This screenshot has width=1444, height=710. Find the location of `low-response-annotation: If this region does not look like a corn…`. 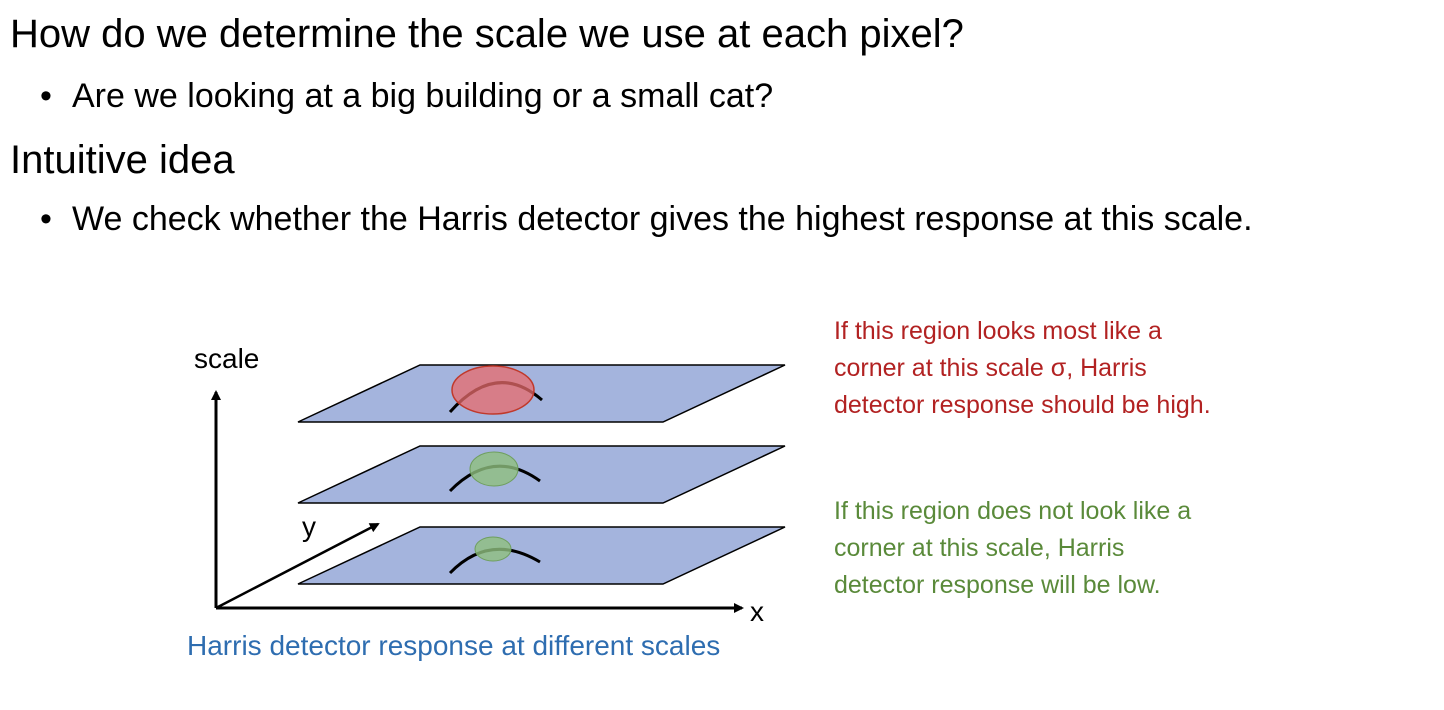

low-response-annotation: If this region does not look like a corn… is located at coordinates (1114, 548).